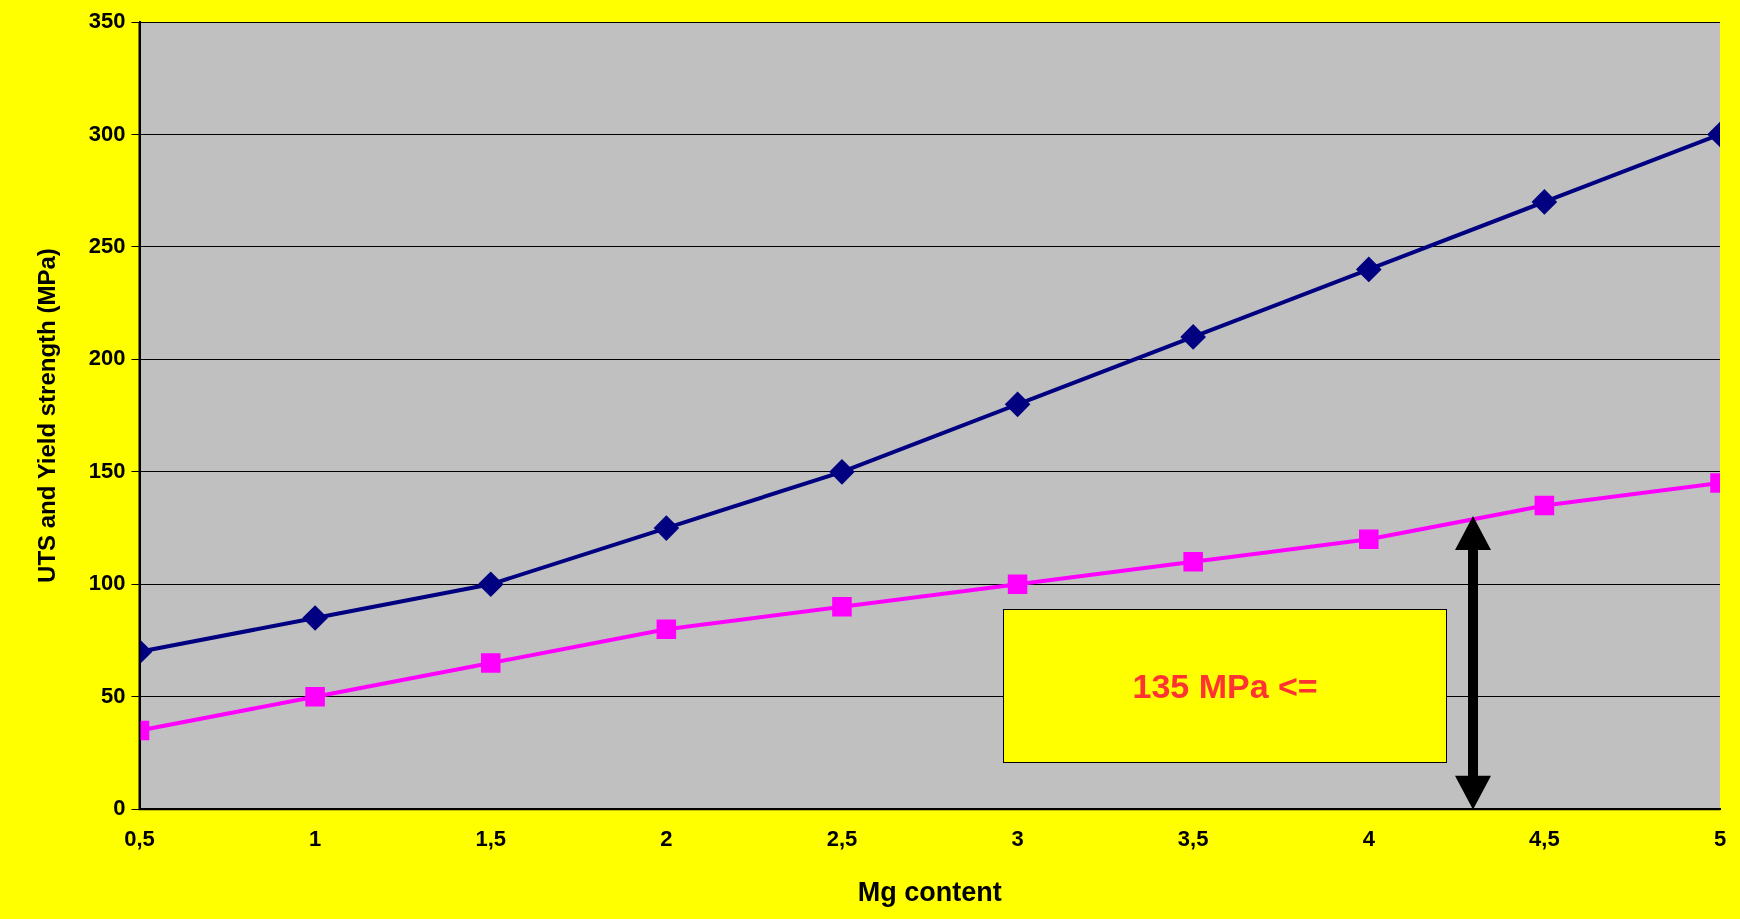 The image size is (1740, 919). Describe the element at coordinates (929, 892) in the screenshot. I see `x-axis-title: Mg content` at that location.